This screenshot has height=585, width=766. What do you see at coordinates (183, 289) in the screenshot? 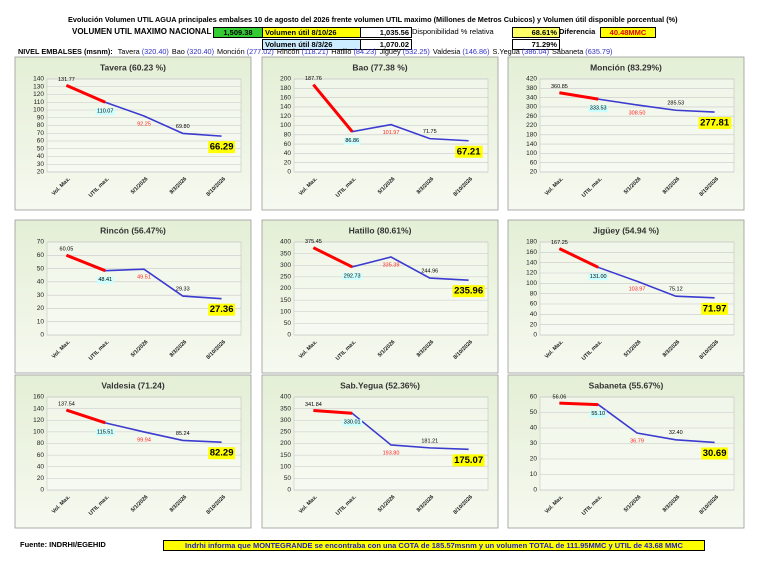
I see `value-label: 29.33` at bounding box center [183, 289].